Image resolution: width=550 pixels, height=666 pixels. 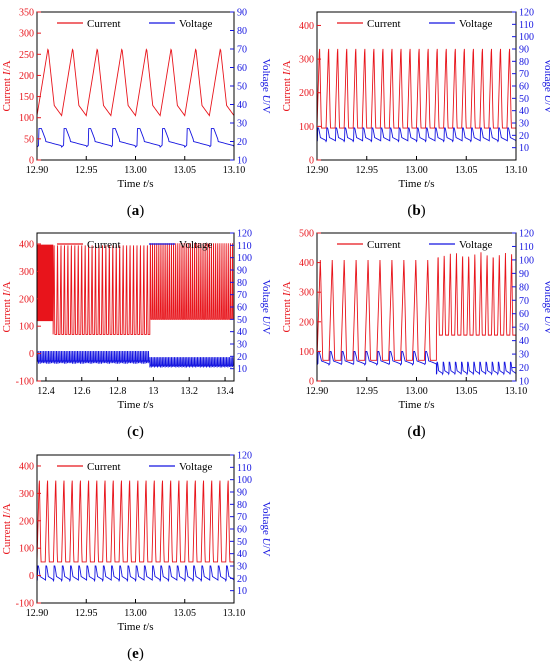 I want to click on x-tick-label: 12.6, so click(x=82, y=391).